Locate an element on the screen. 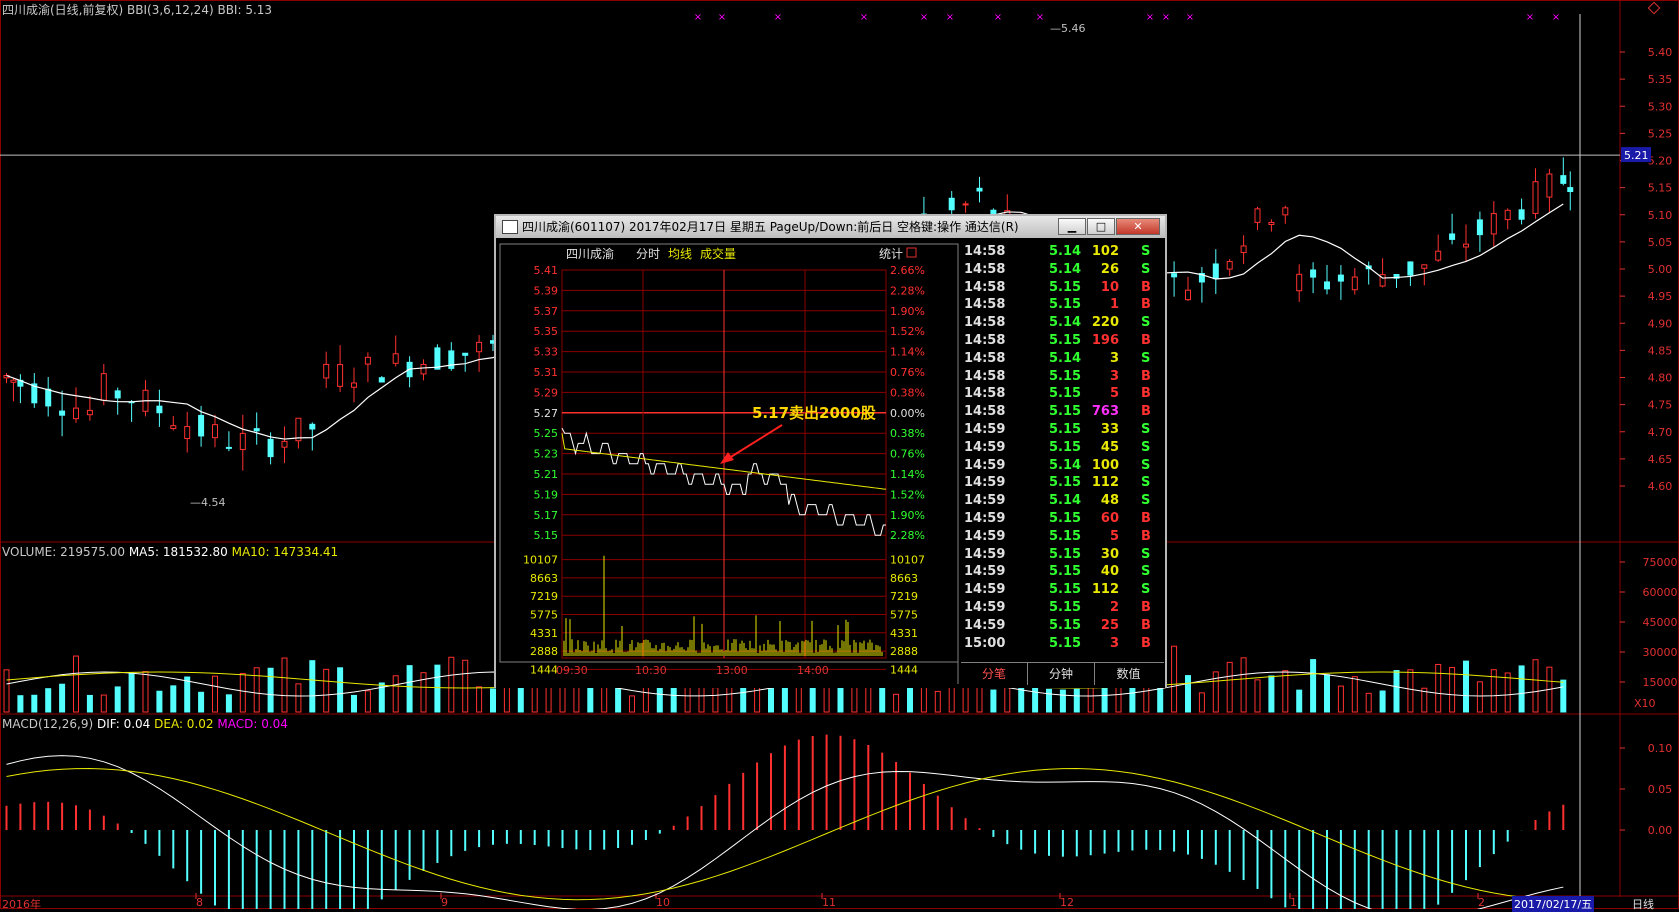 This screenshot has height=912, width=1679. high-price-label: —5.46 is located at coordinates (1068, 28).